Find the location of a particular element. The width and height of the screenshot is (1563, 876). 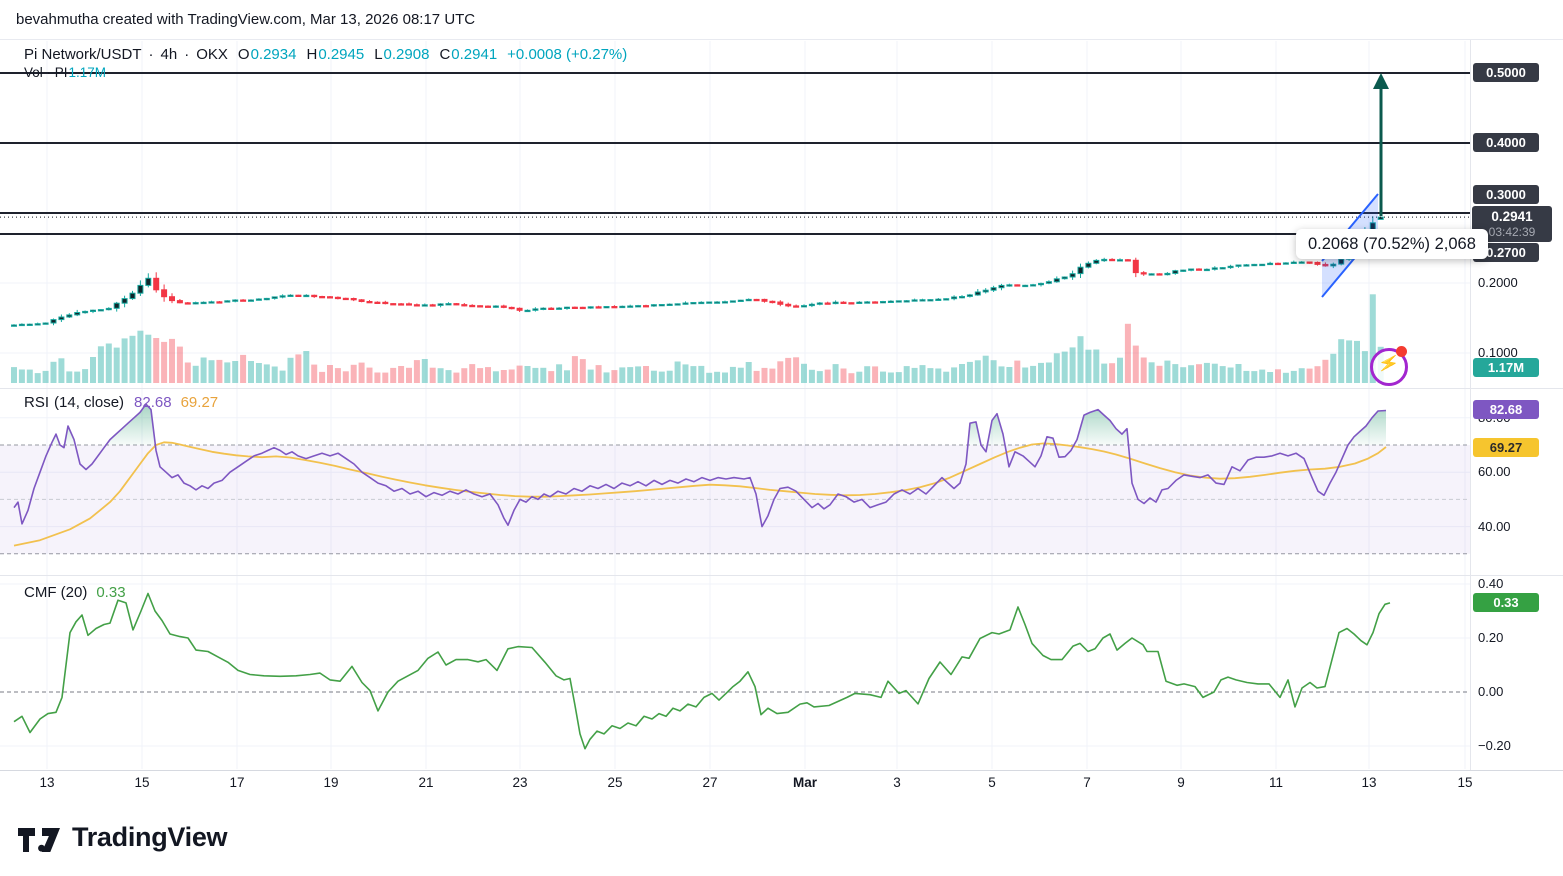

rsi-scale-label: 60.00 is located at coordinates (1494, 471).